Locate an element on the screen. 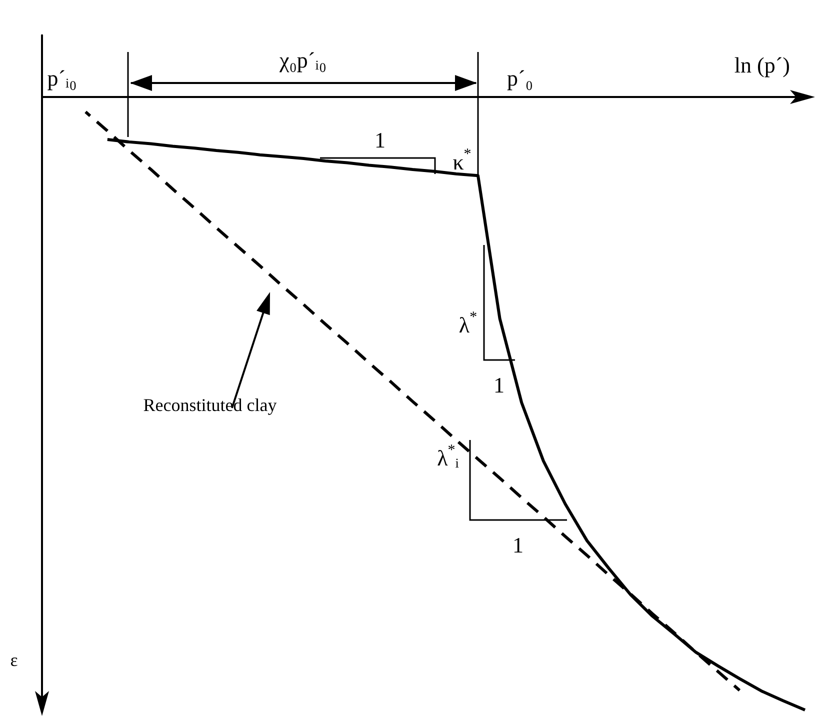  annotation: κ* is located at coordinates (462, 160).